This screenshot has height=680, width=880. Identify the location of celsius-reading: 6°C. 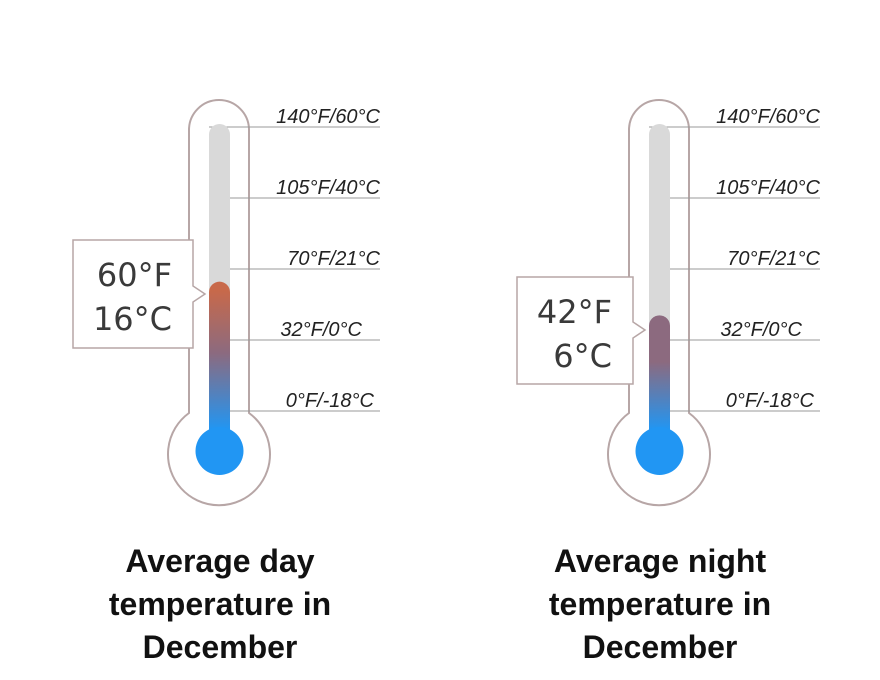
(582, 356).